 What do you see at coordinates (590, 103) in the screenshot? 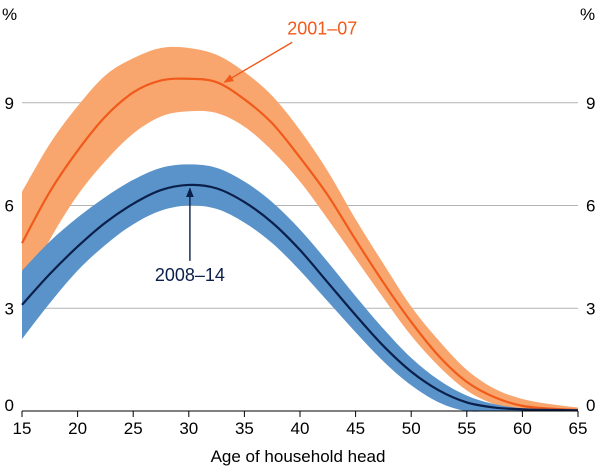
I see `y-tick-label-right-9: 9` at bounding box center [590, 103].